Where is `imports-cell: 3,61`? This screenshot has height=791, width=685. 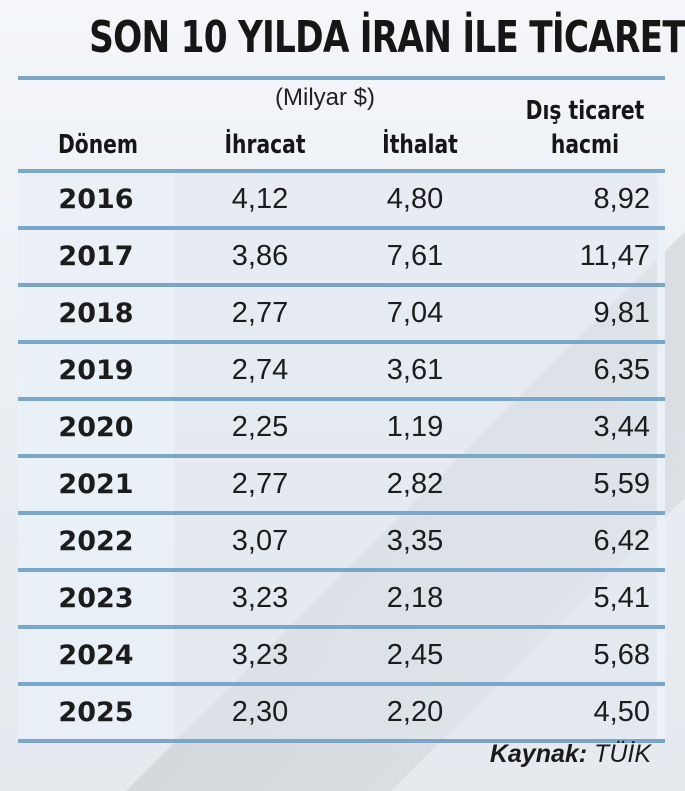
imports-cell: 3,61 is located at coordinates (415, 370).